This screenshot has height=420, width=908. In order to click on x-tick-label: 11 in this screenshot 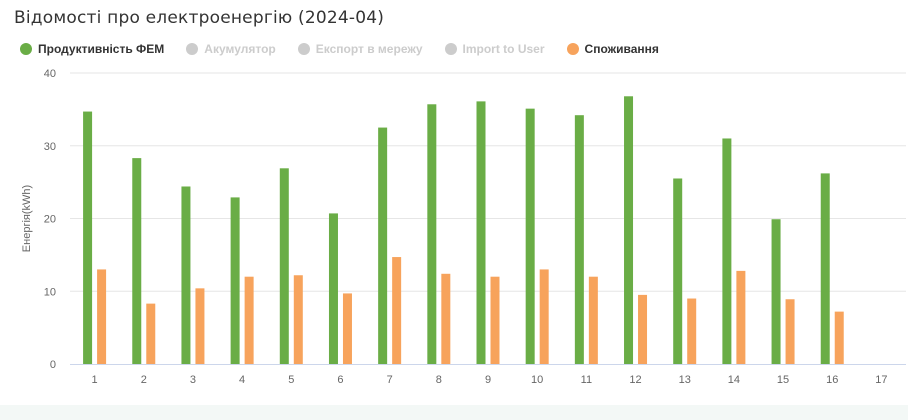, I will do `click(586, 380)`.